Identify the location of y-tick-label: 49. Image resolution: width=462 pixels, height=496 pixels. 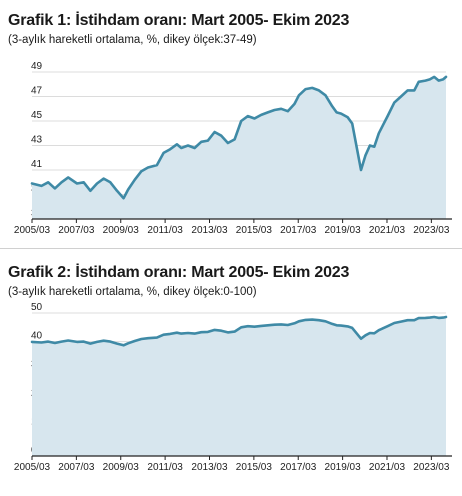
(37, 66).